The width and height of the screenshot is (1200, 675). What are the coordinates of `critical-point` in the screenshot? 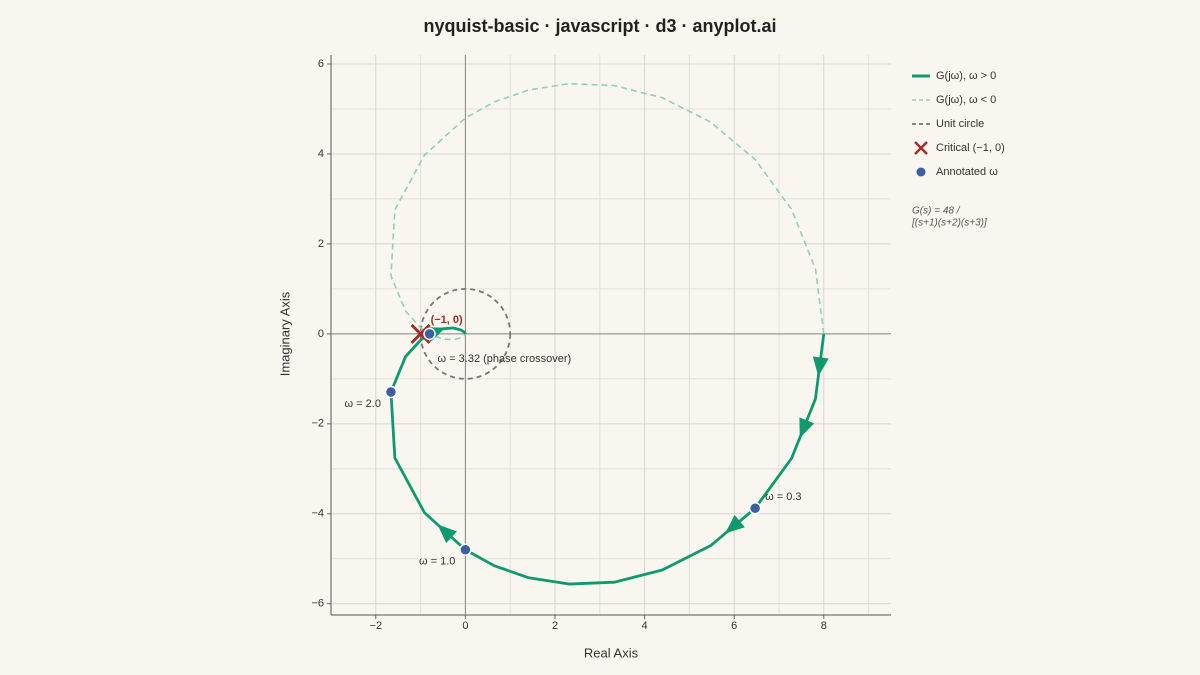 It's located at (420, 333).